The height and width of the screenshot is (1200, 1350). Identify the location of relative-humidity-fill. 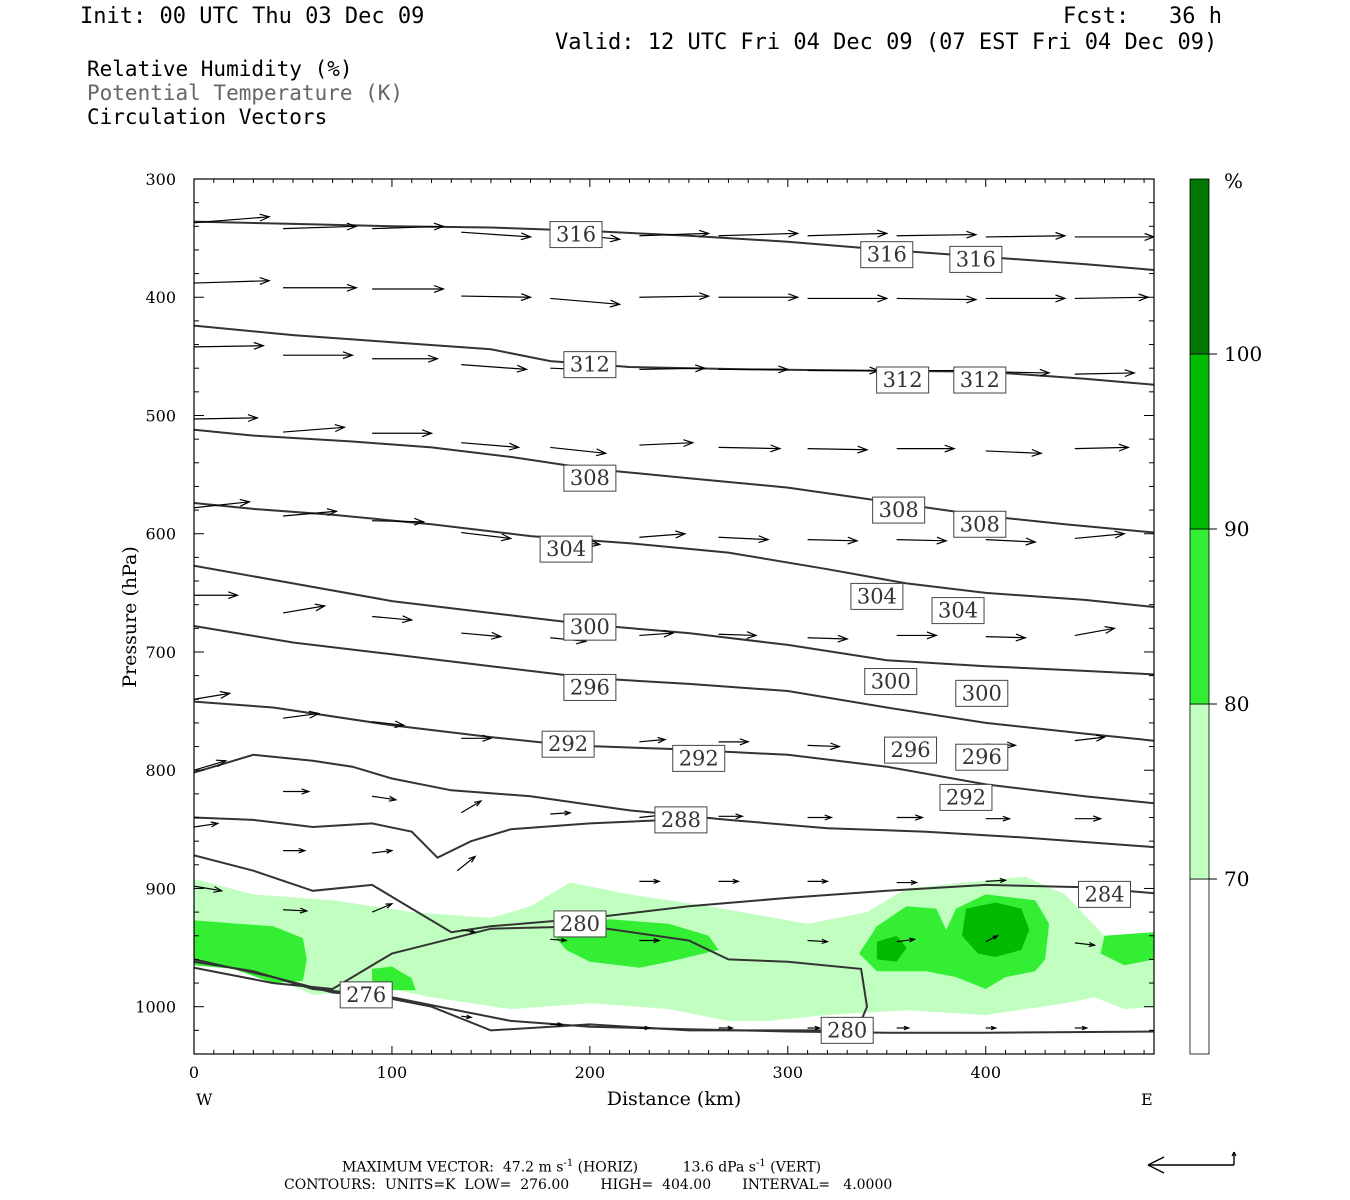
(674, 948).